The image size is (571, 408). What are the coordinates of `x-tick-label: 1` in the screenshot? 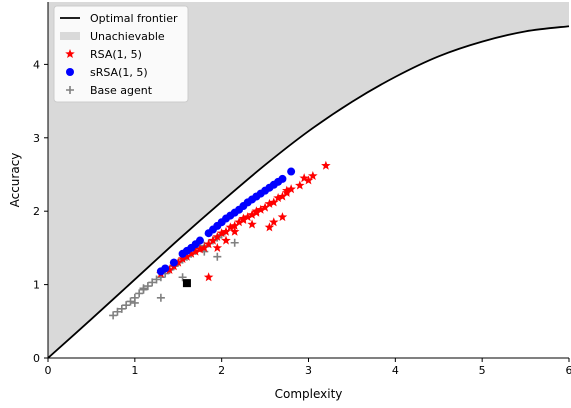 It's located at (134, 370).